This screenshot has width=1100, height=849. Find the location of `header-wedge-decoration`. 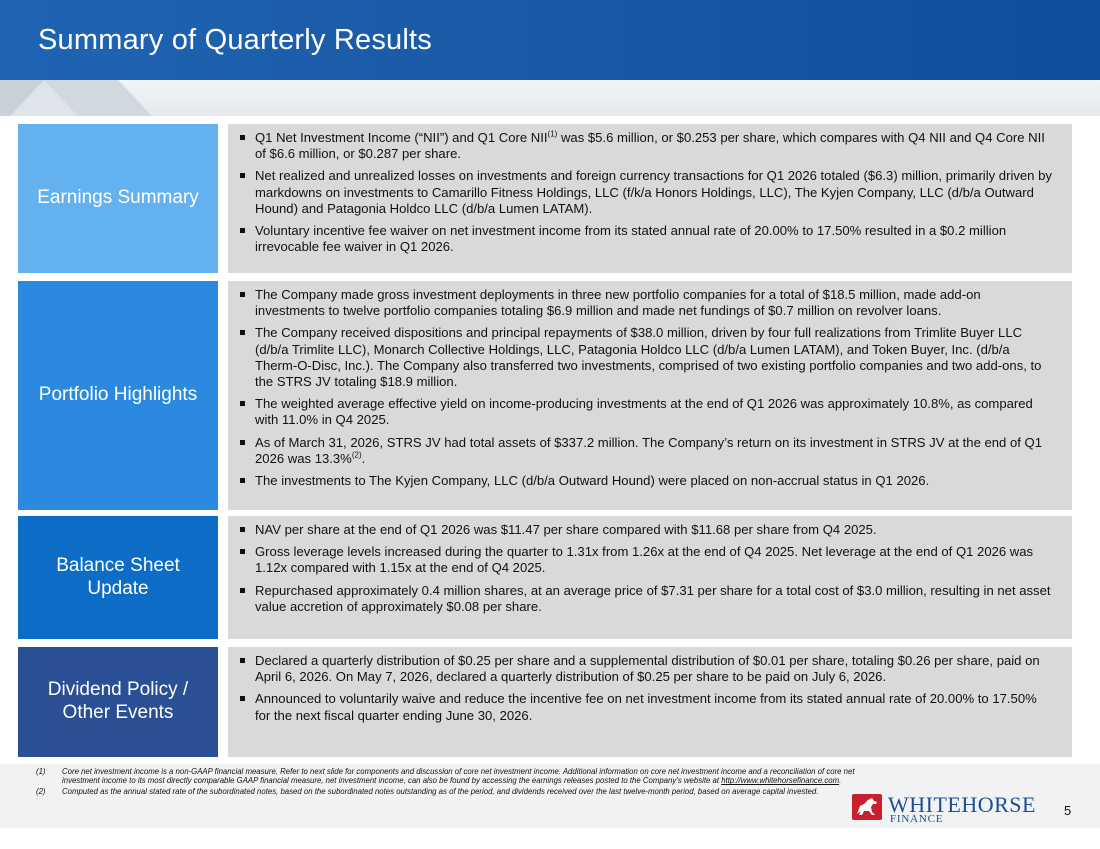

header-wedge-decoration is located at coordinates (76, 98).